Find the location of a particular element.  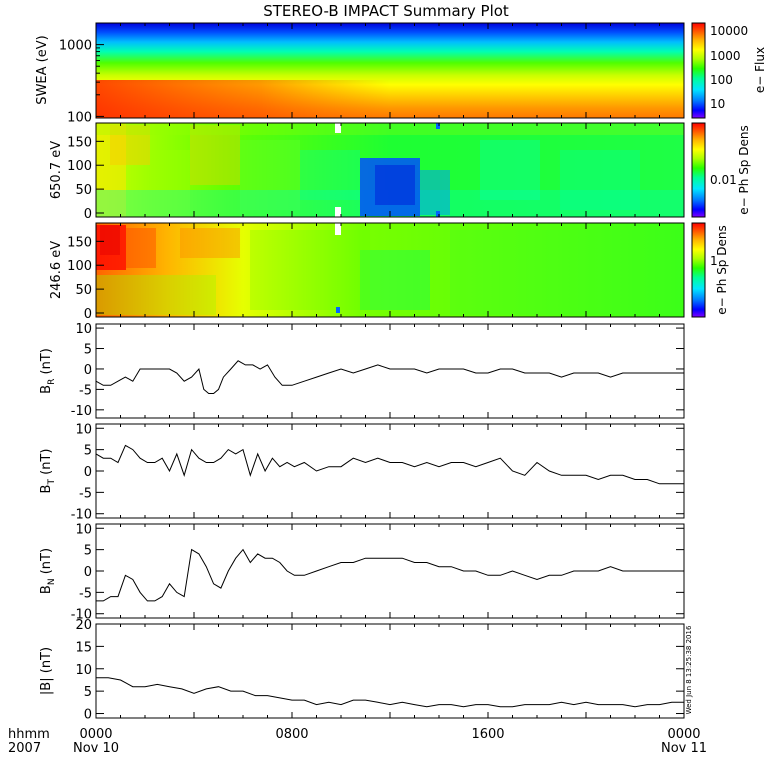

pad246-ylabel: 246.6 eV is located at coordinates (56, 270).